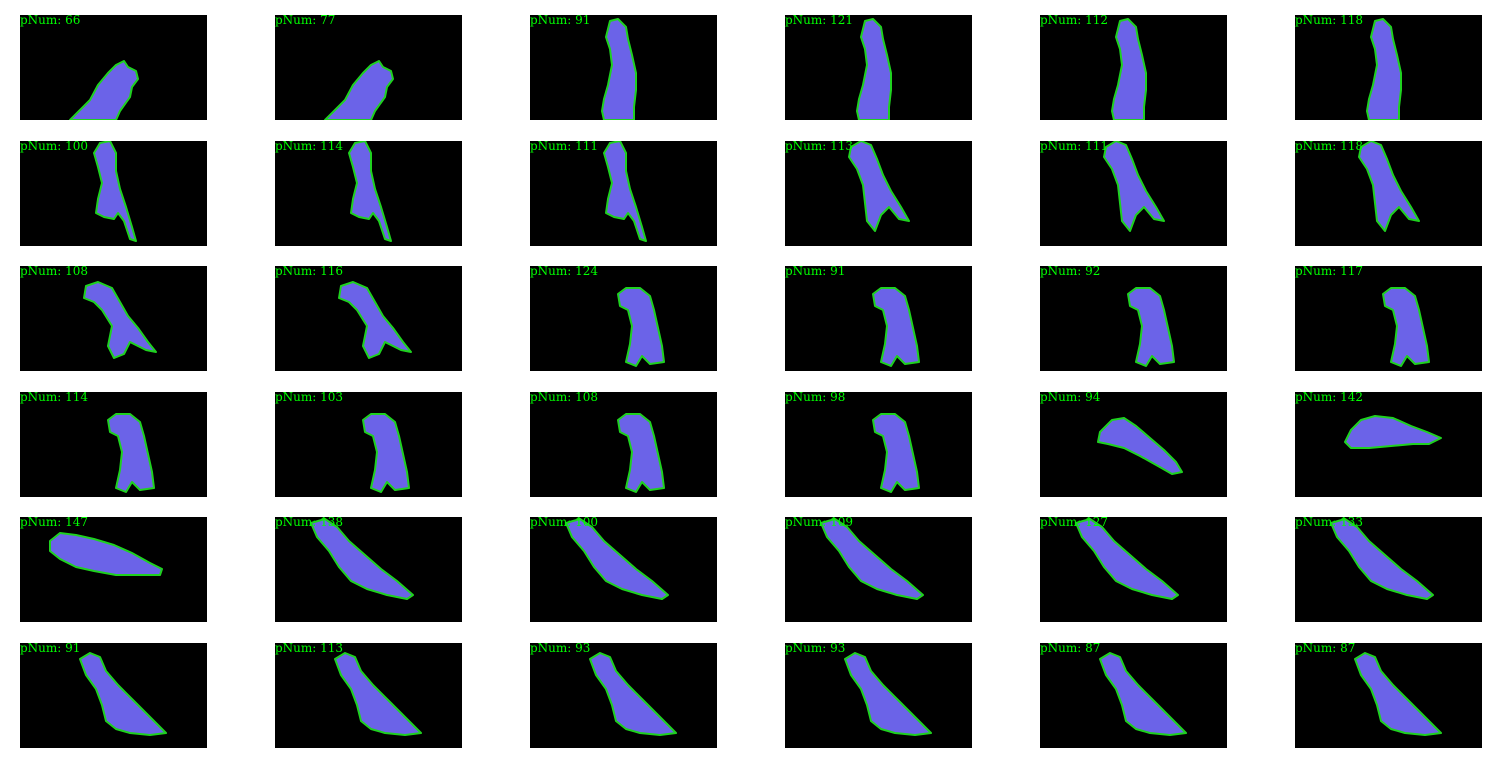  I want to click on segmentation-frame: pNum: 112, so click(1133, 67).